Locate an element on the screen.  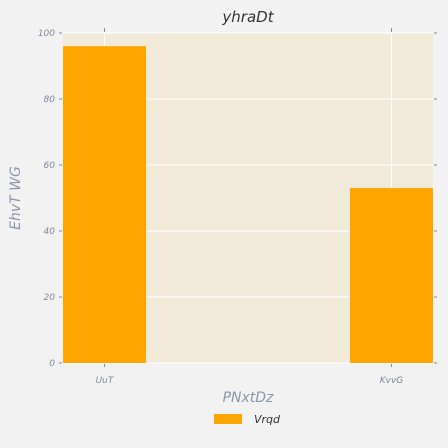
y-tick-label: 100 is located at coordinates (46, 34).